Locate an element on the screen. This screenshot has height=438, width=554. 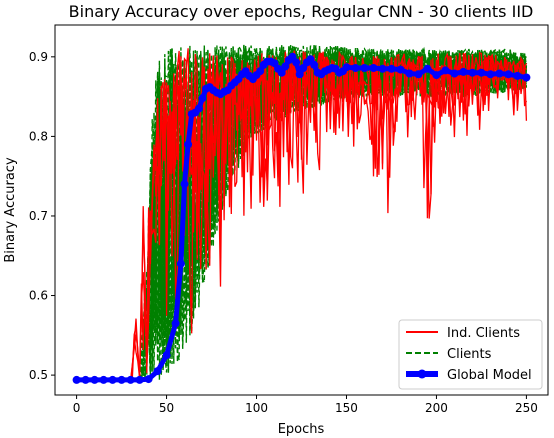
y-axis-label: Binary Accuracy is located at coordinates (10, 210).